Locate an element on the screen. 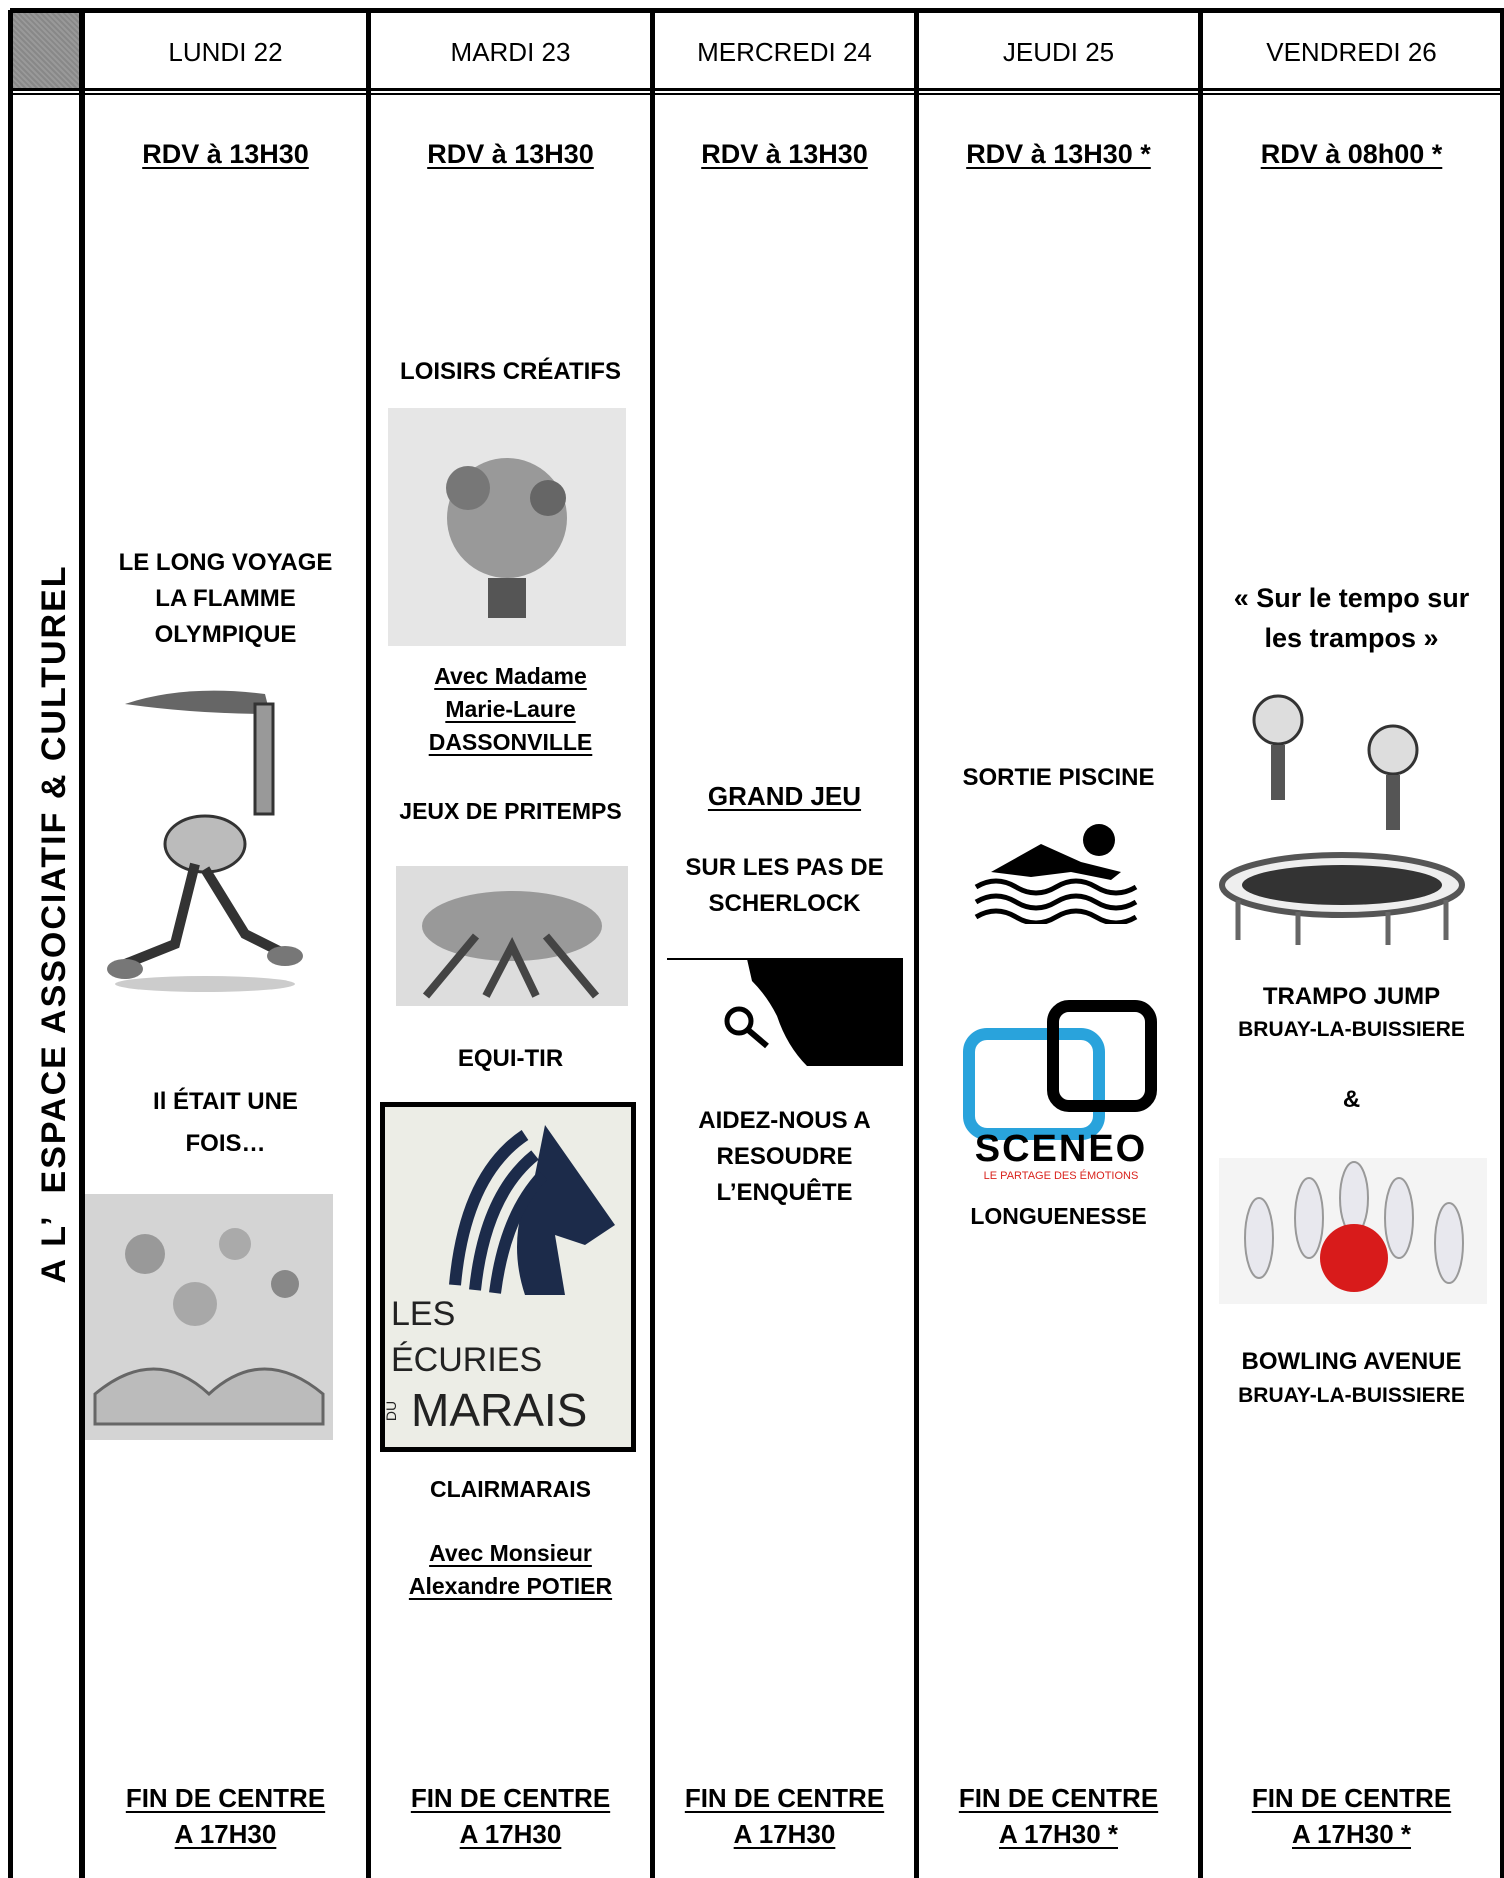  activity: AIDEZ-NOUS A RESOUDRE L’ENQUÊTE is located at coordinates (784, 1156).